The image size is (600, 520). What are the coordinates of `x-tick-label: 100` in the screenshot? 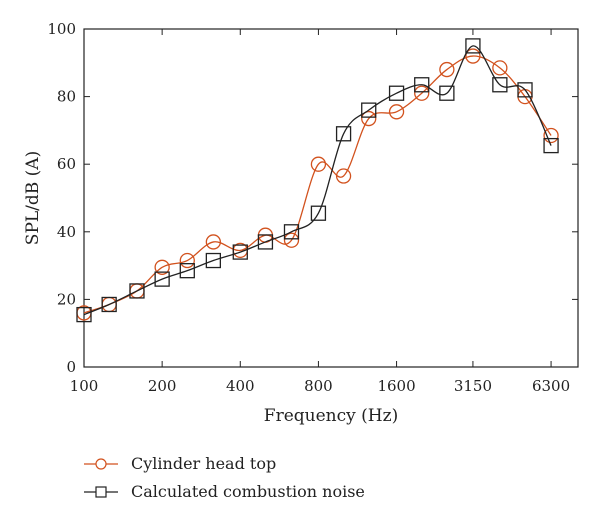 It's located at (84, 386).